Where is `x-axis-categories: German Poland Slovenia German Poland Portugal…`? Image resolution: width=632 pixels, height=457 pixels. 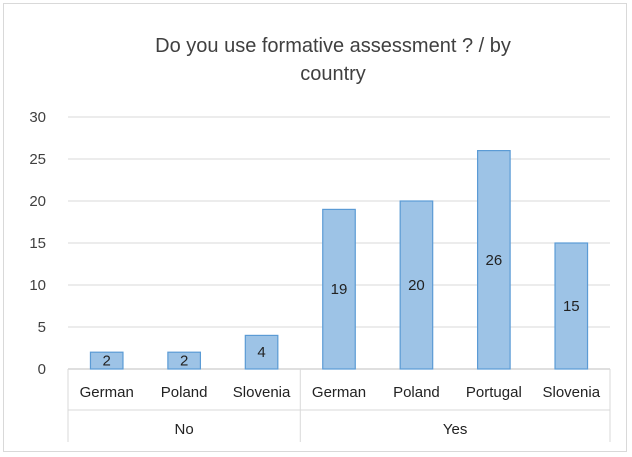
x-axis-categories: German Poland Slovenia German Poland Portugal… is located at coordinates (339, 405).